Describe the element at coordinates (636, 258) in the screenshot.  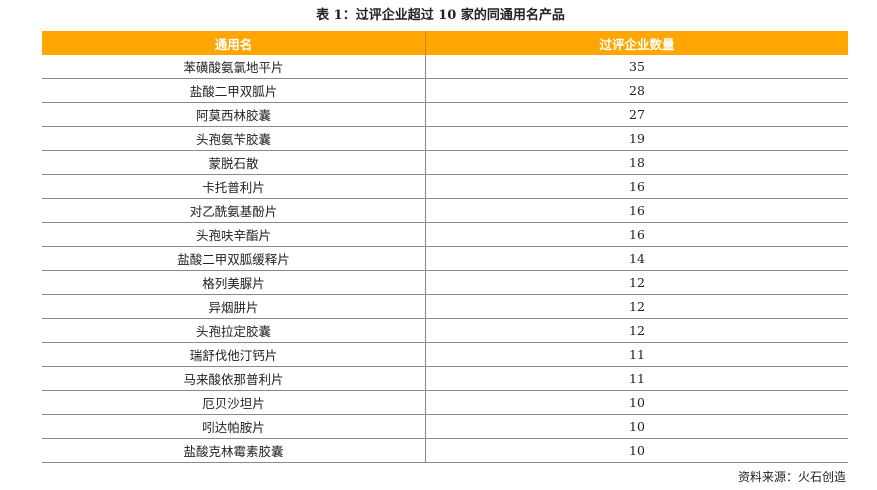
I see `company-count: 14` at that location.